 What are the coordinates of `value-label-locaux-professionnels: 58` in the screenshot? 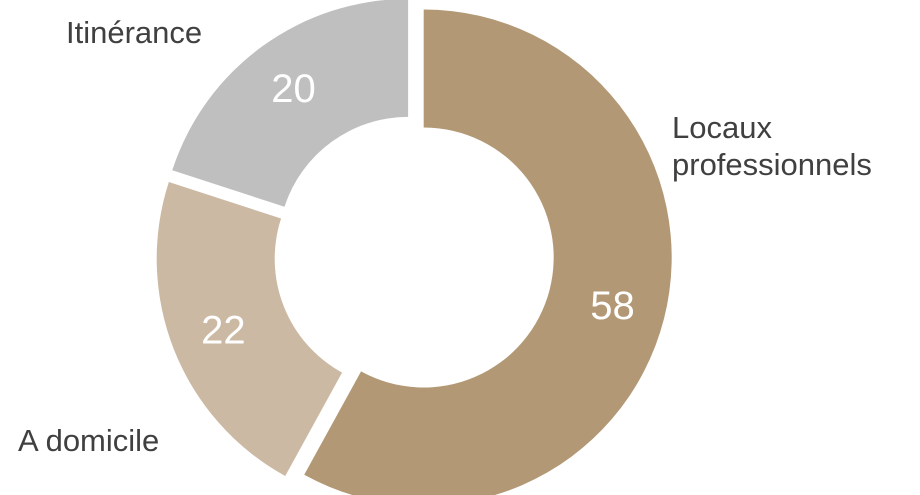 It's located at (612, 306).